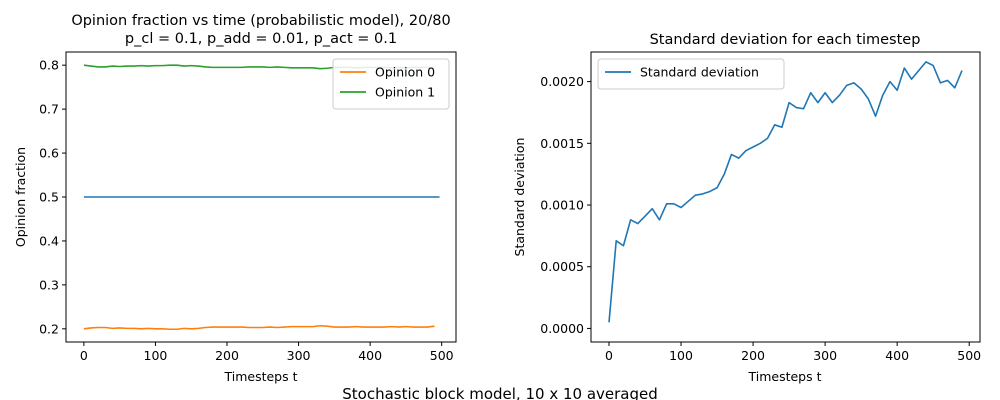 The height and width of the screenshot is (400, 1000). What do you see at coordinates (49, 65) in the screenshot?
I see `left-y-tick-label: 0.8` at bounding box center [49, 65].